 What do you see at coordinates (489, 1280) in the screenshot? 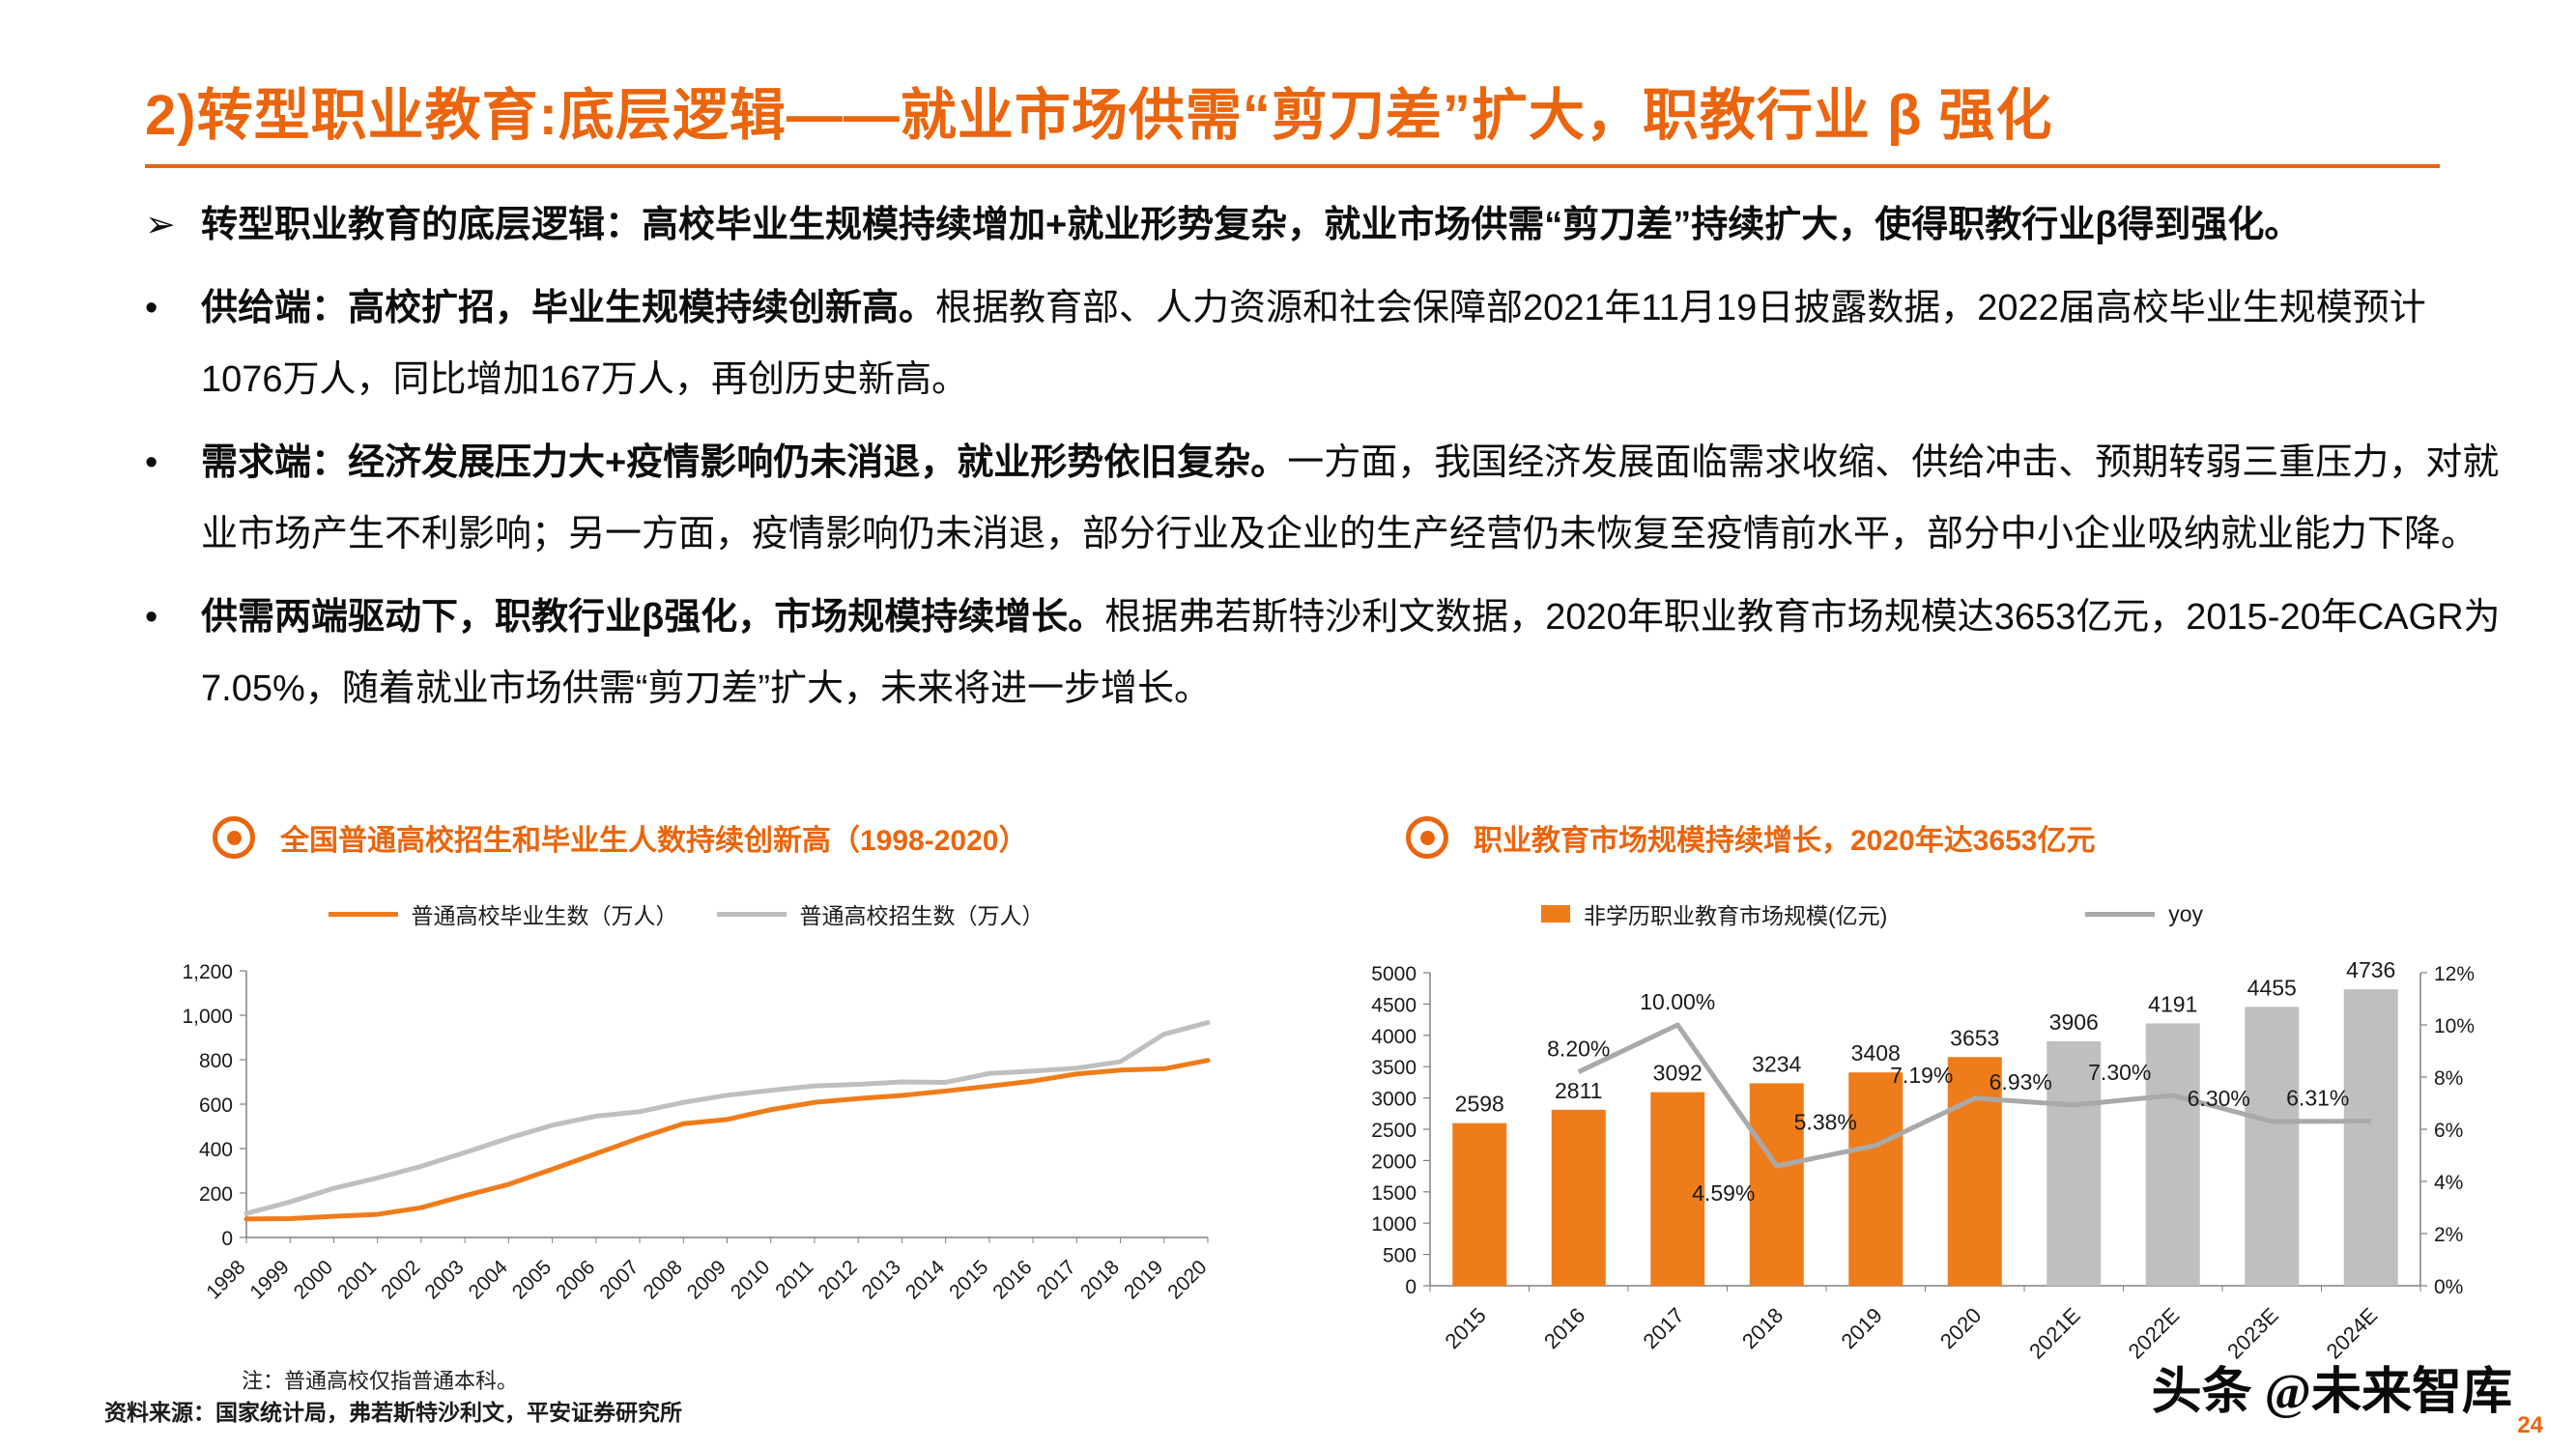
I see `svg-text: 2004` at bounding box center [489, 1280].